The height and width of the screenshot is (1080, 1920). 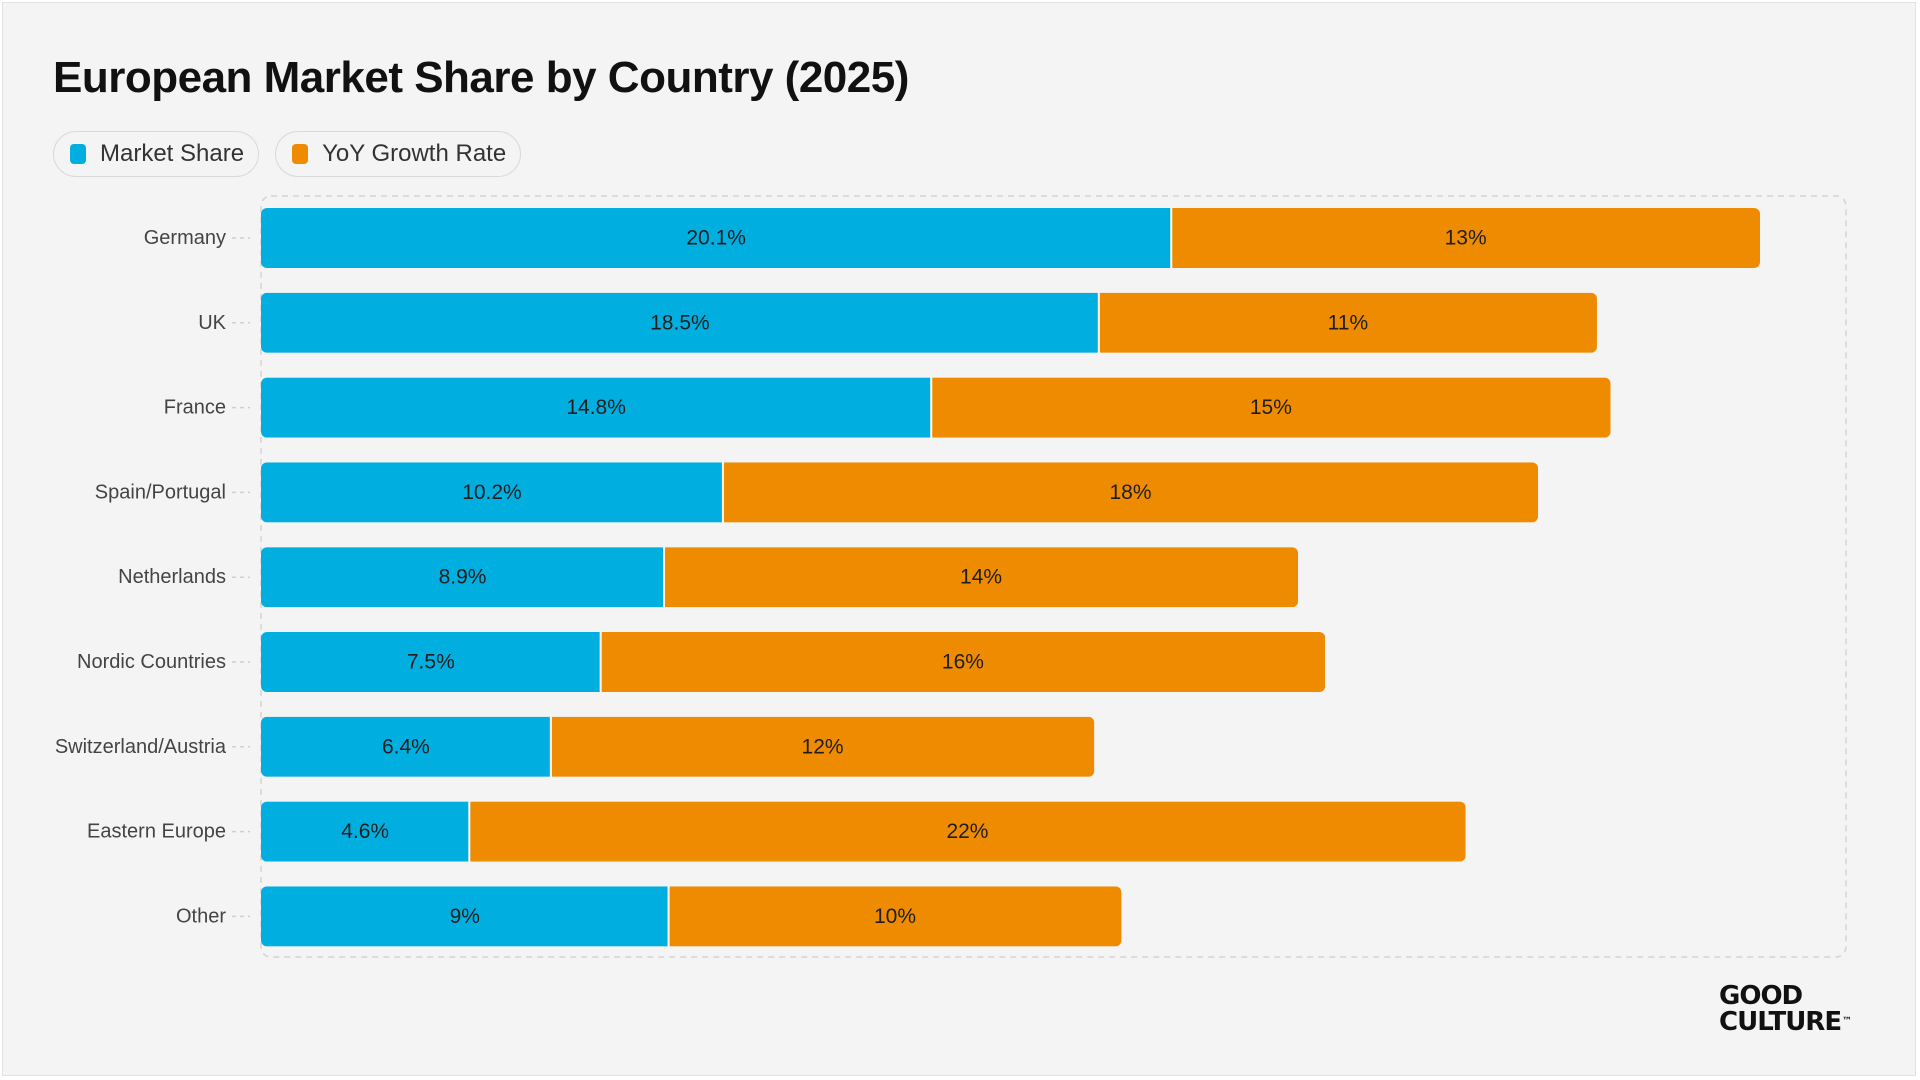 I want to click on data-label-market-share: 10.2%, so click(x=492, y=492).